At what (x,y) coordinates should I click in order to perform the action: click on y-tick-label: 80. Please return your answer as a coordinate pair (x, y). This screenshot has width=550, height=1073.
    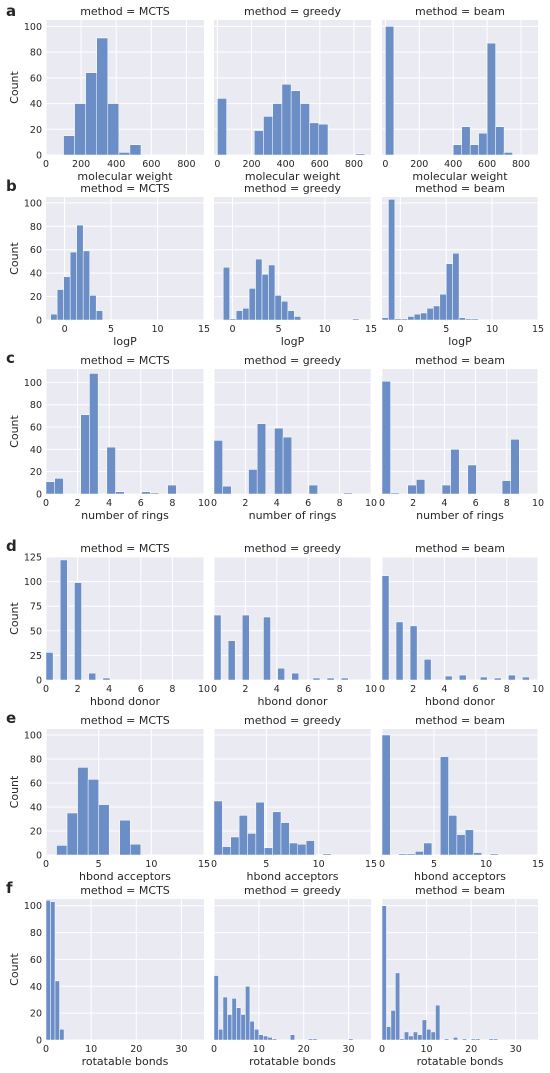
    Looking at the image, I should click on (36, 53).